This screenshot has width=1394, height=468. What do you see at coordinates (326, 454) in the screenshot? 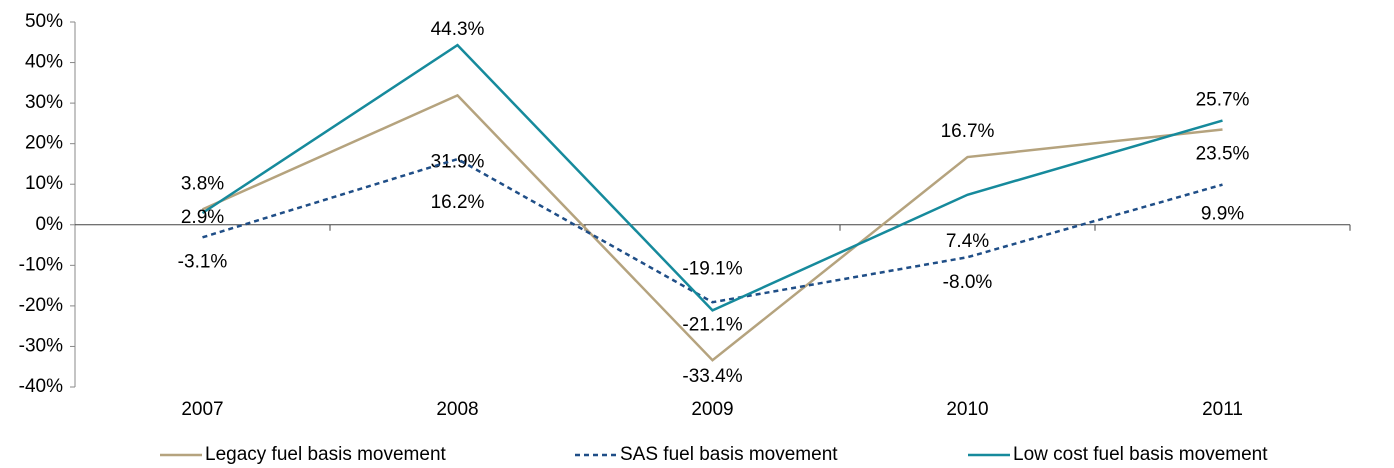
I see `legend-label: Legacy fuel basis movement` at bounding box center [326, 454].